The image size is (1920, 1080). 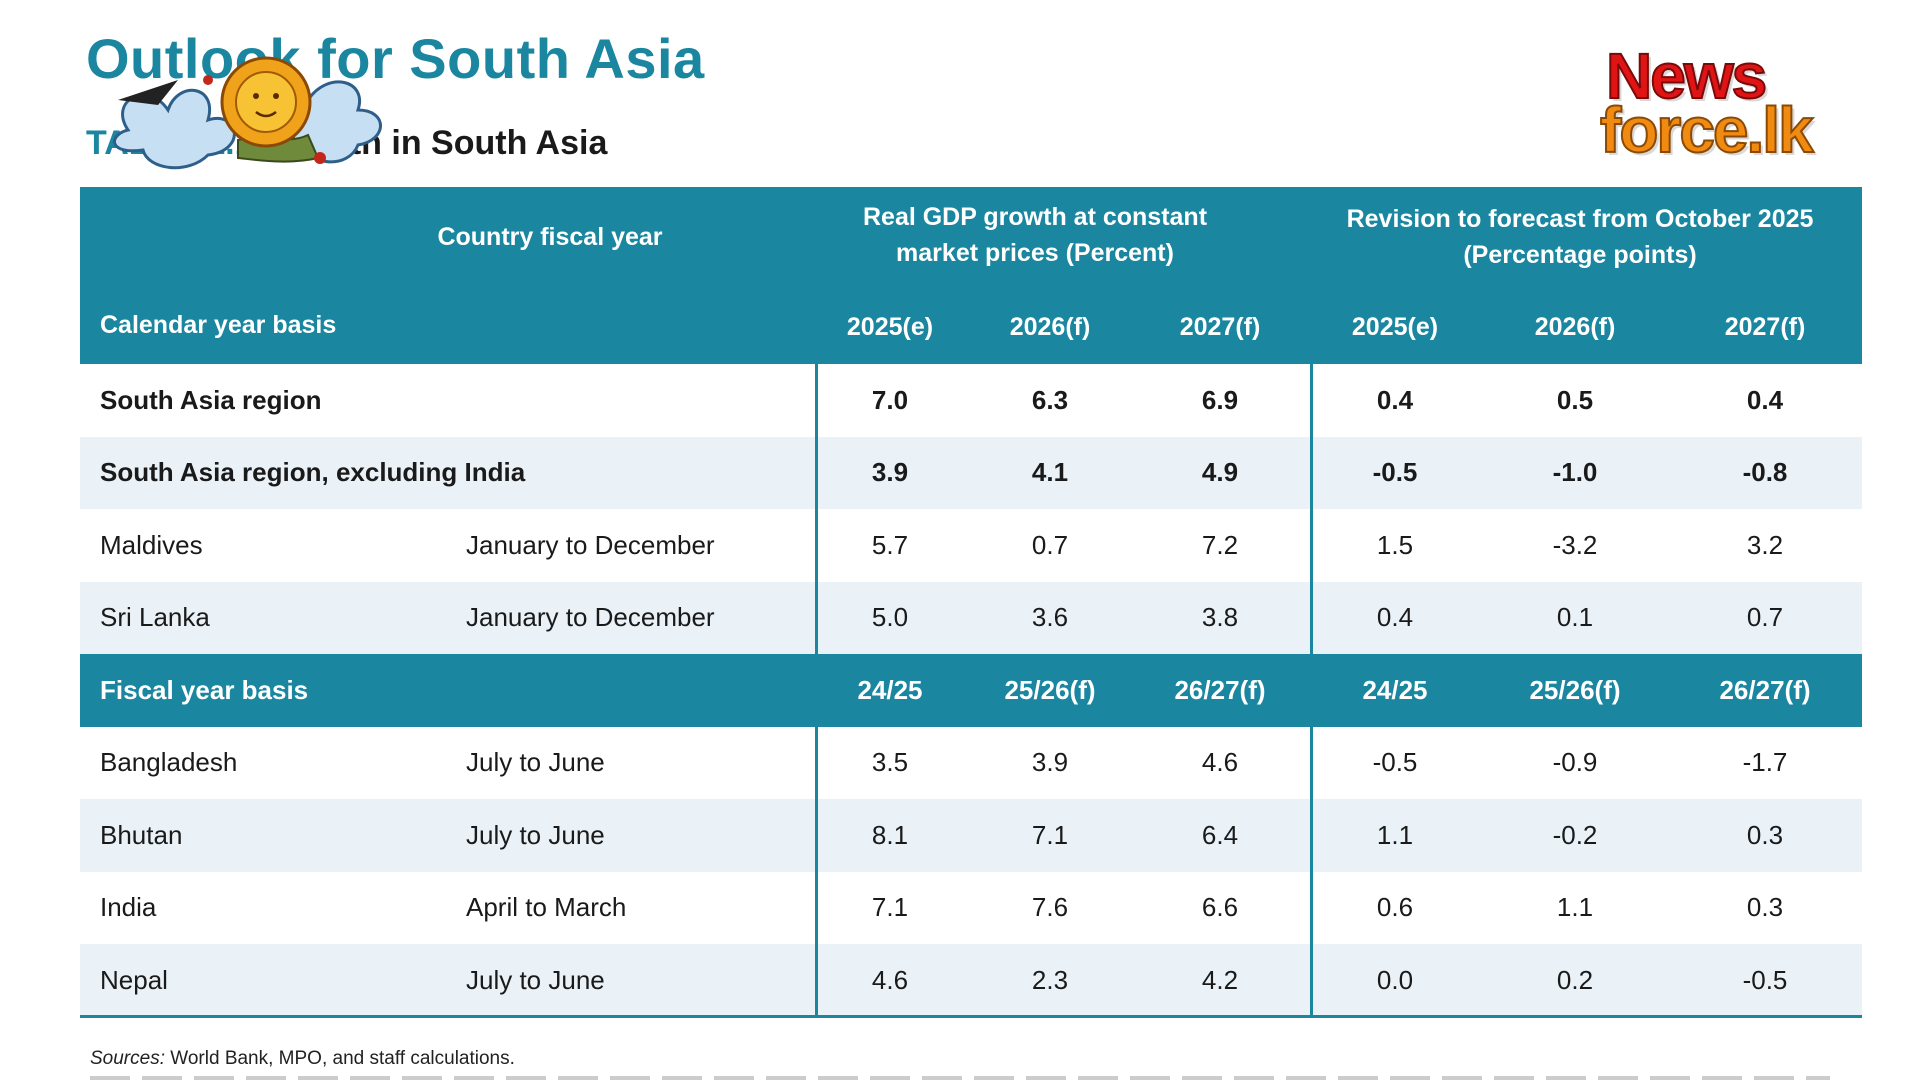 I want to click on row-country: South Asia region, so click(x=211, y=399).